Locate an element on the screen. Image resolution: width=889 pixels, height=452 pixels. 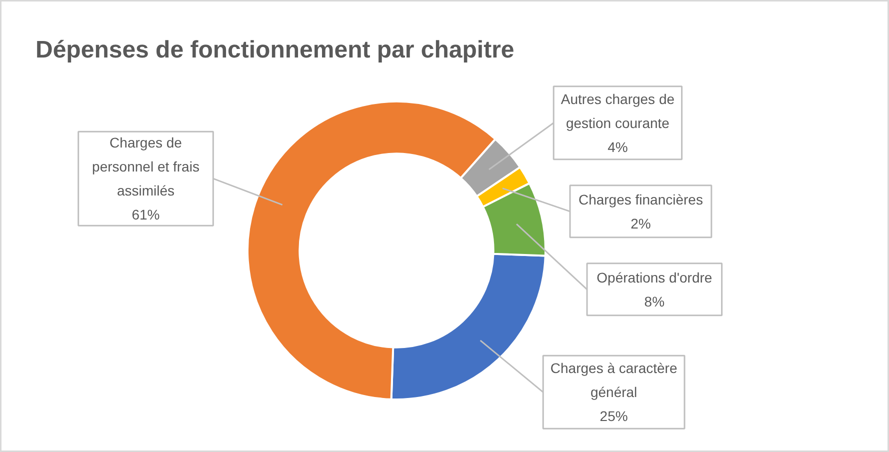
slice-label: Charges à caractère général is located at coordinates (614, 380).